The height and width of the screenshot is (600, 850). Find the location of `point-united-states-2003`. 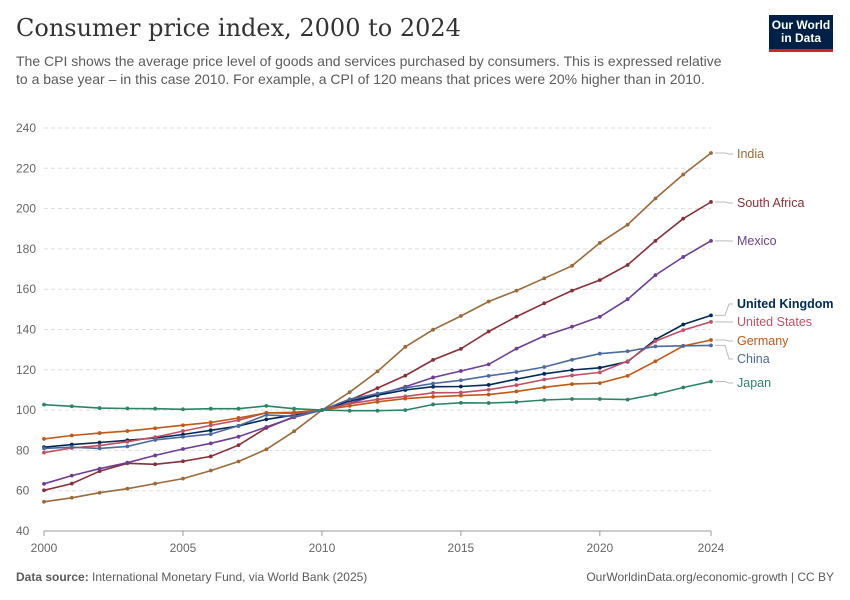

point-united-states-2003 is located at coordinates (127, 441).